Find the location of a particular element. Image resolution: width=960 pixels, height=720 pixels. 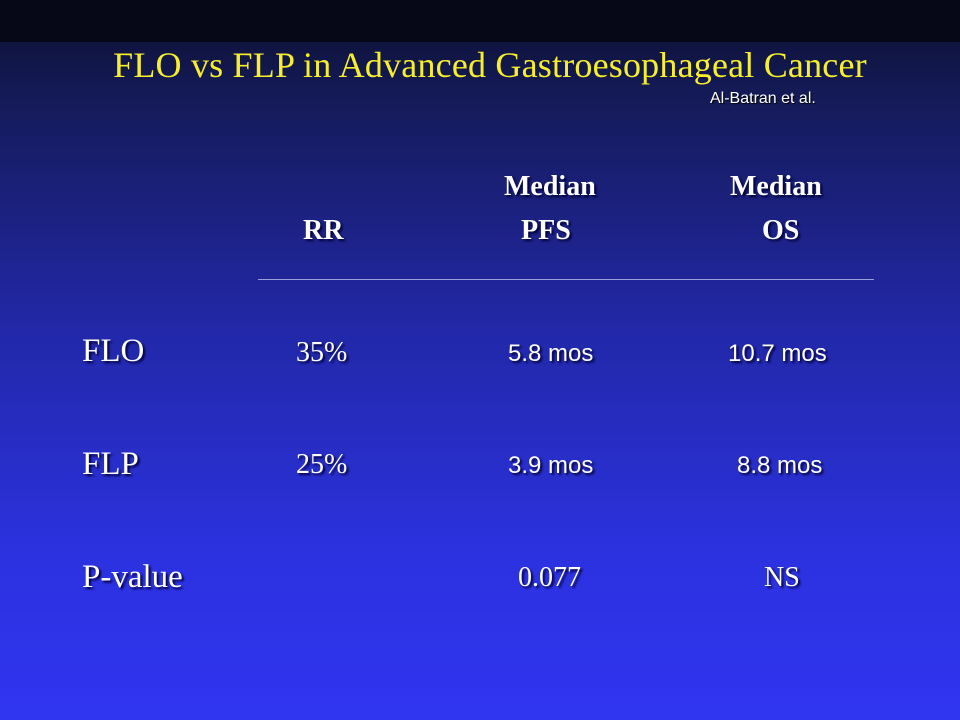

header-pfs-line1: Median is located at coordinates (550, 186).